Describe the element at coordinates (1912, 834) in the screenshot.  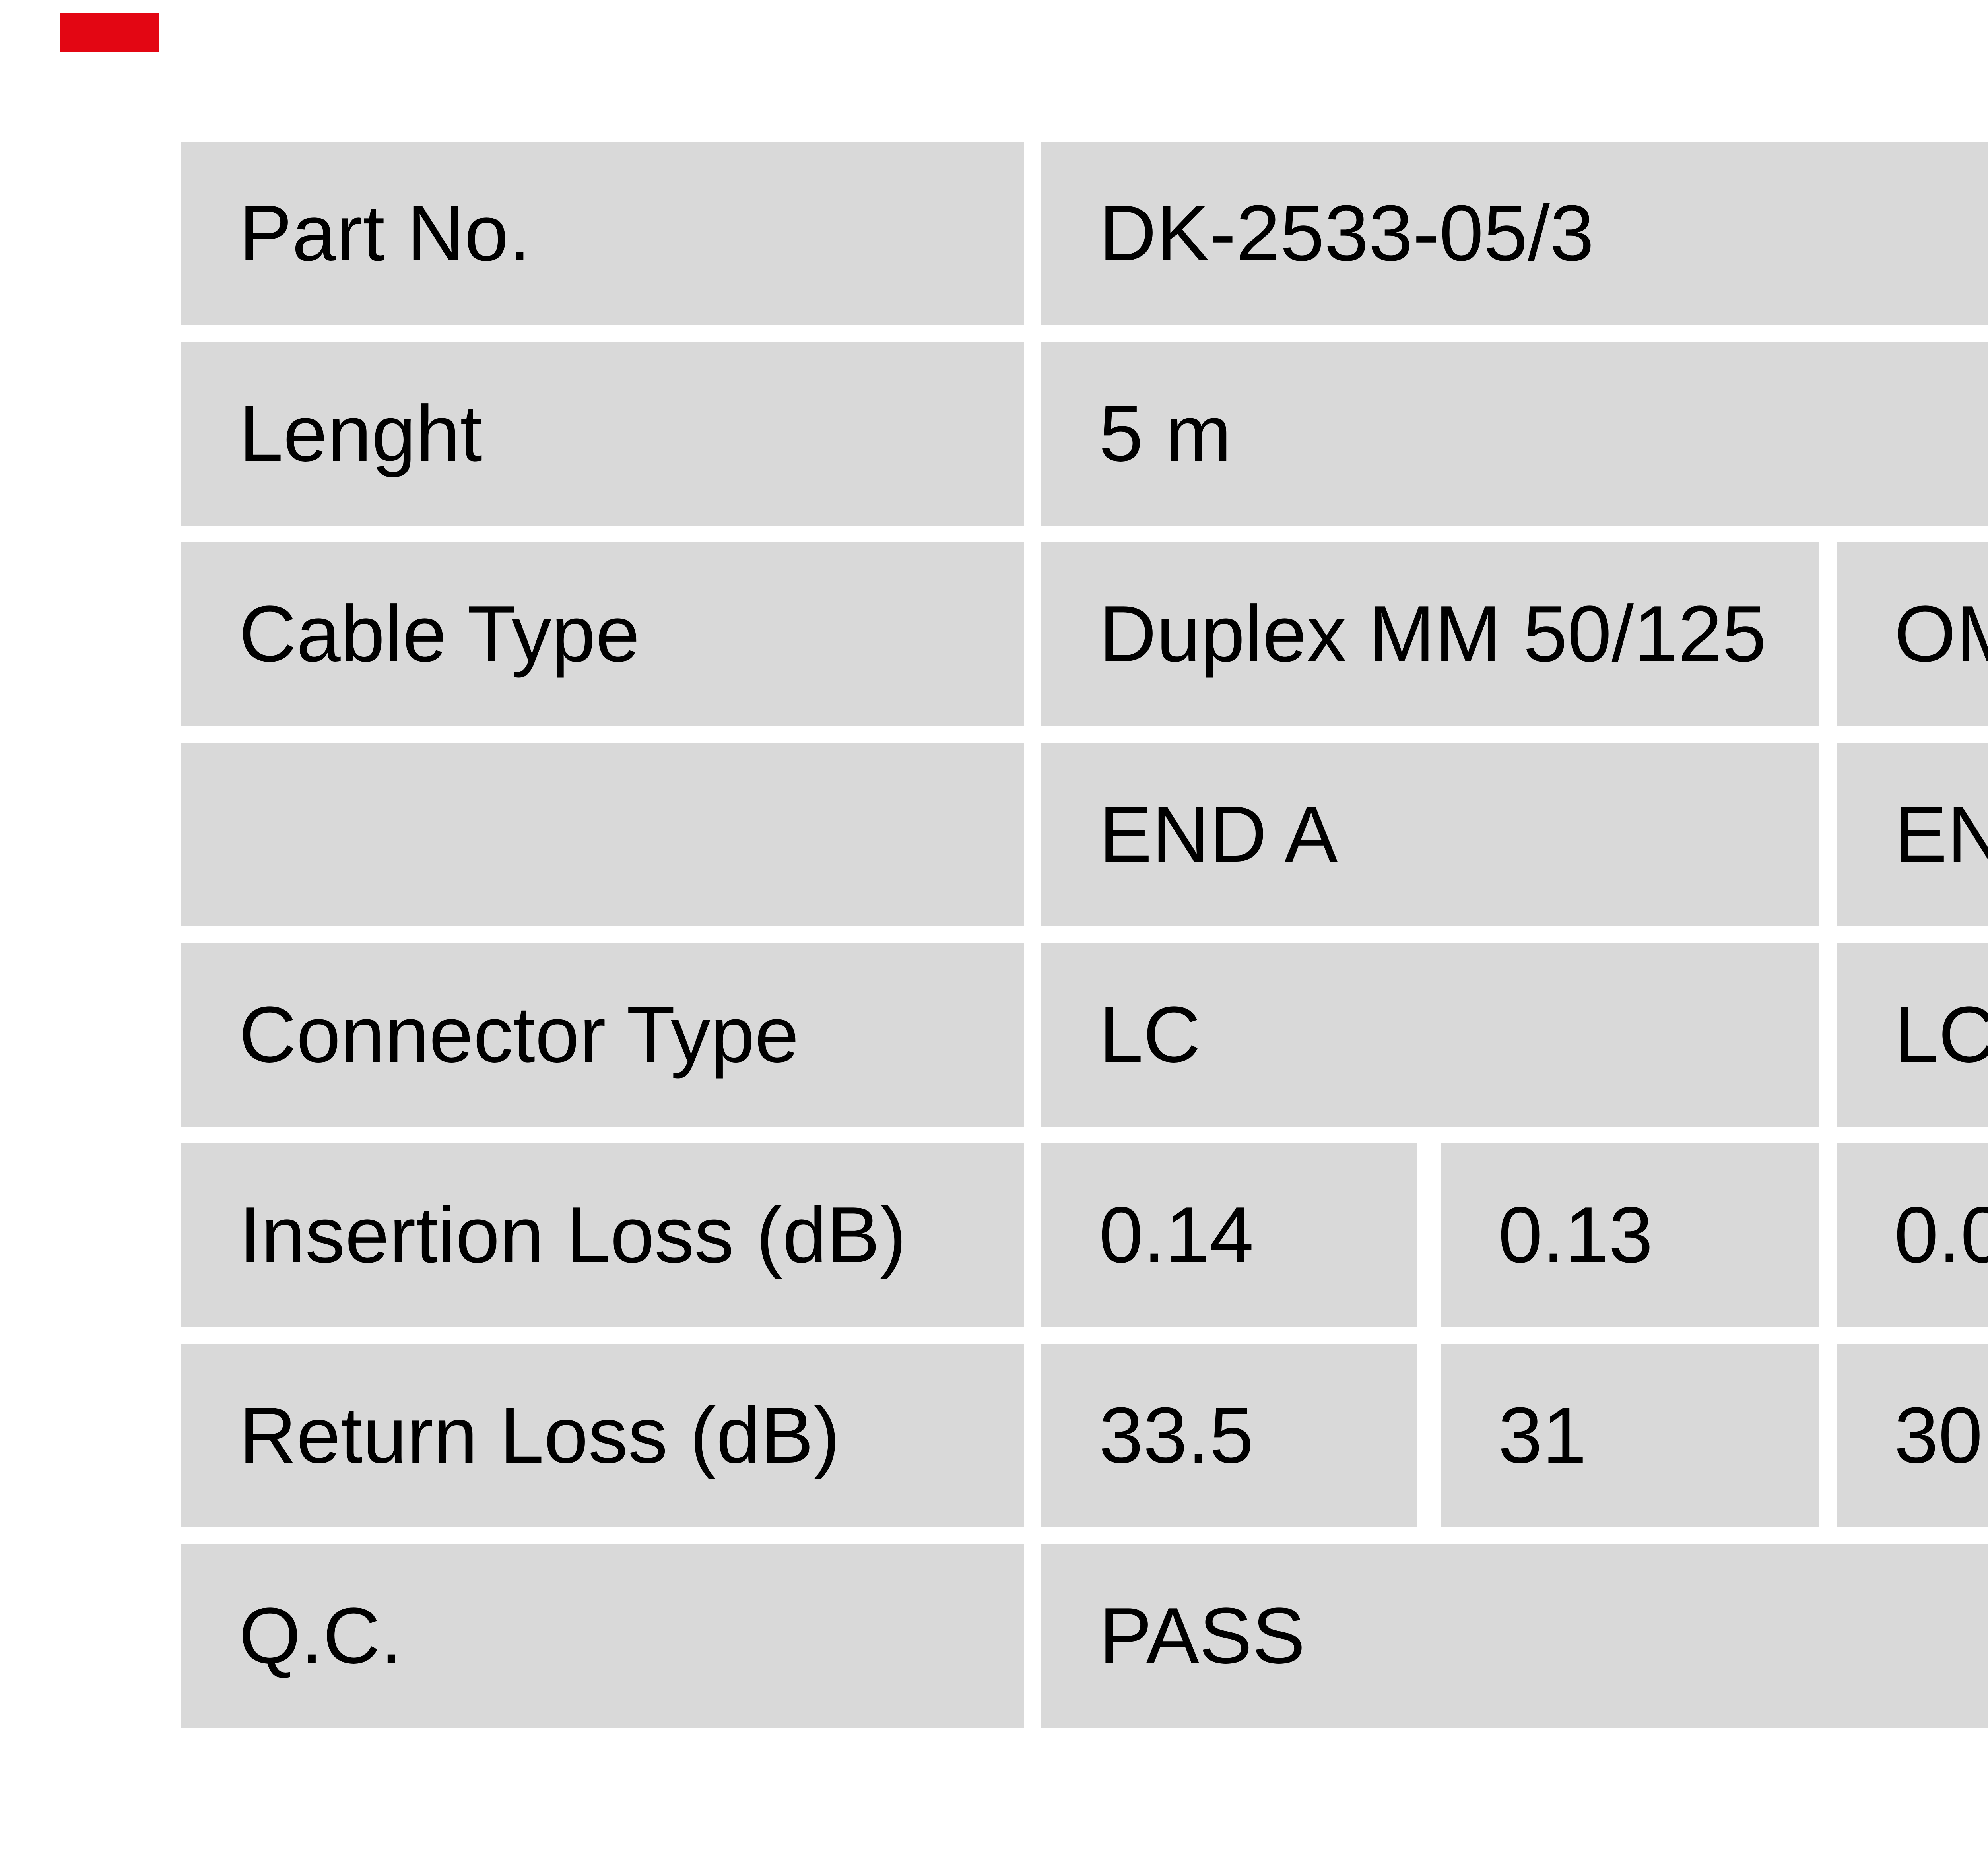
I see `header-end-b: END B` at that location.